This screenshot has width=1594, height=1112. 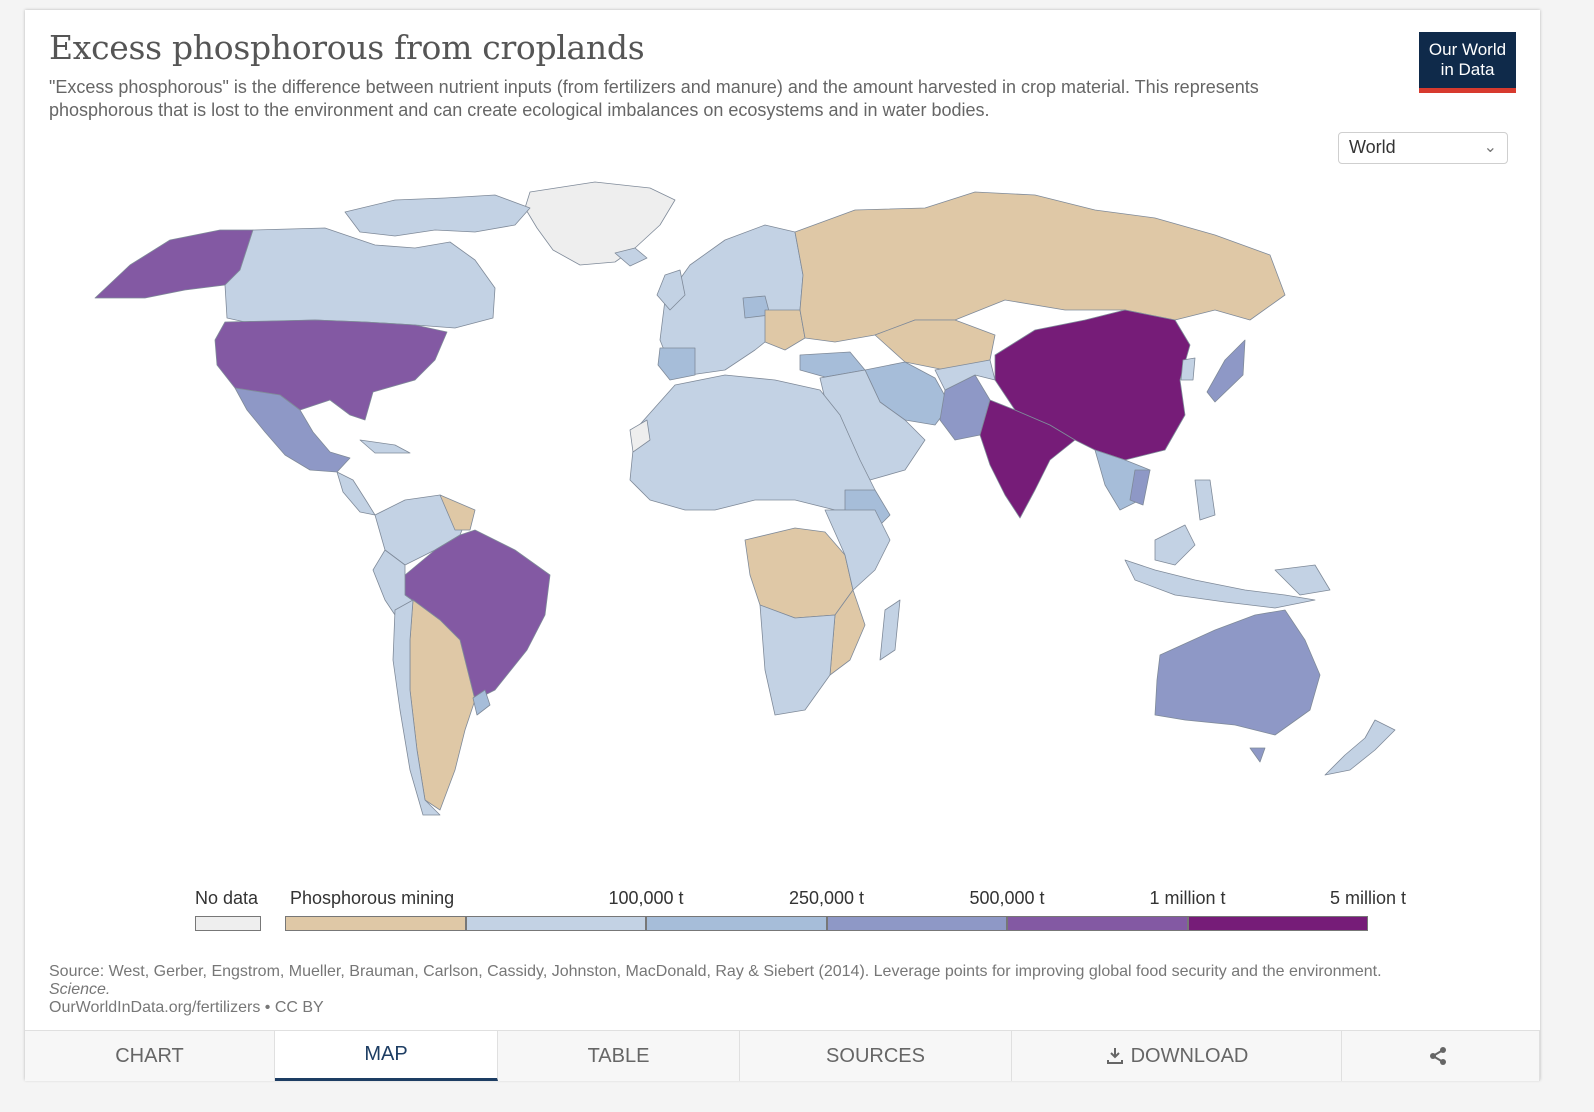 I want to click on australia, so click(x=1237, y=672).